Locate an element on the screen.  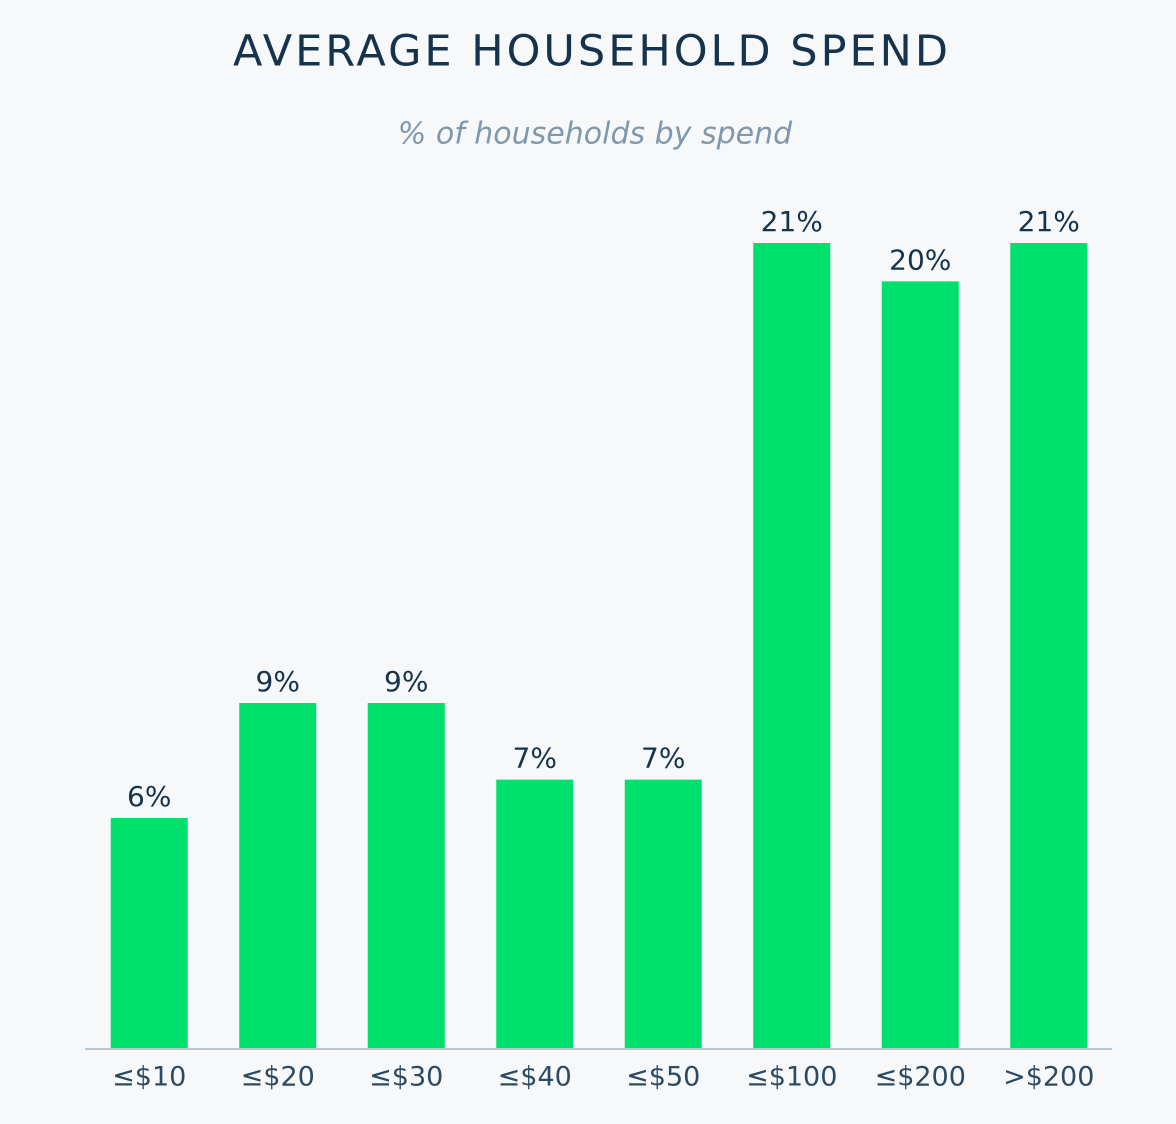
x-tick-label: ≤$10 is located at coordinates (149, 1077).